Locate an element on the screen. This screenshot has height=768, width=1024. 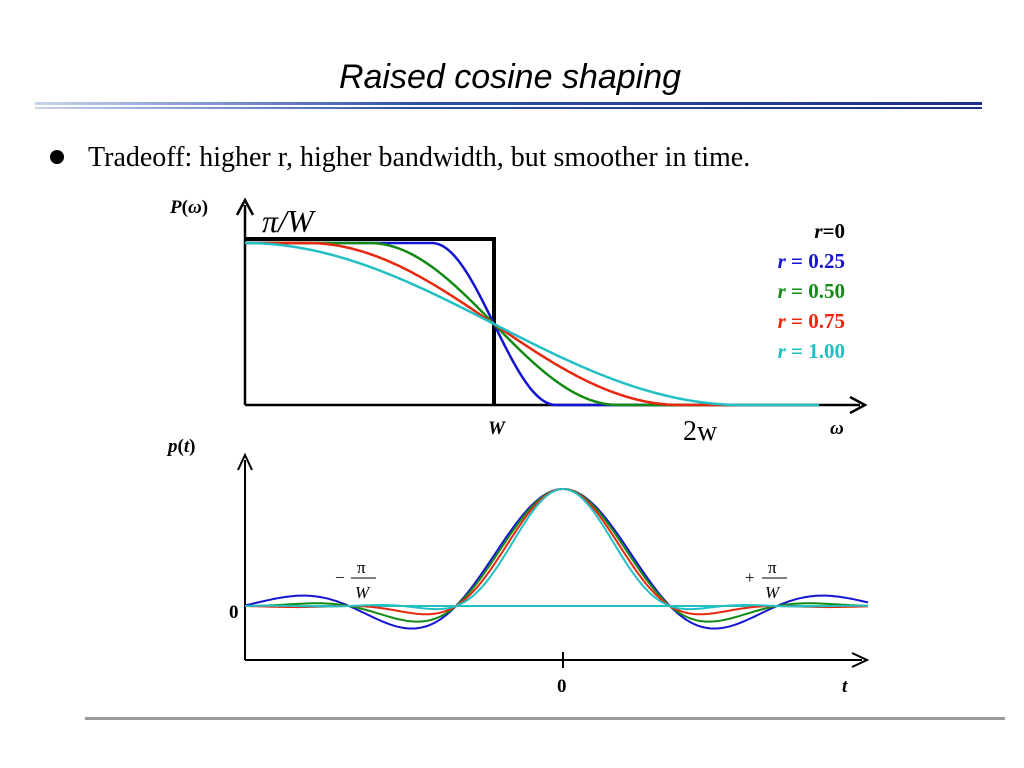
legend-text: = 0.75 is located at coordinates (815, 321).